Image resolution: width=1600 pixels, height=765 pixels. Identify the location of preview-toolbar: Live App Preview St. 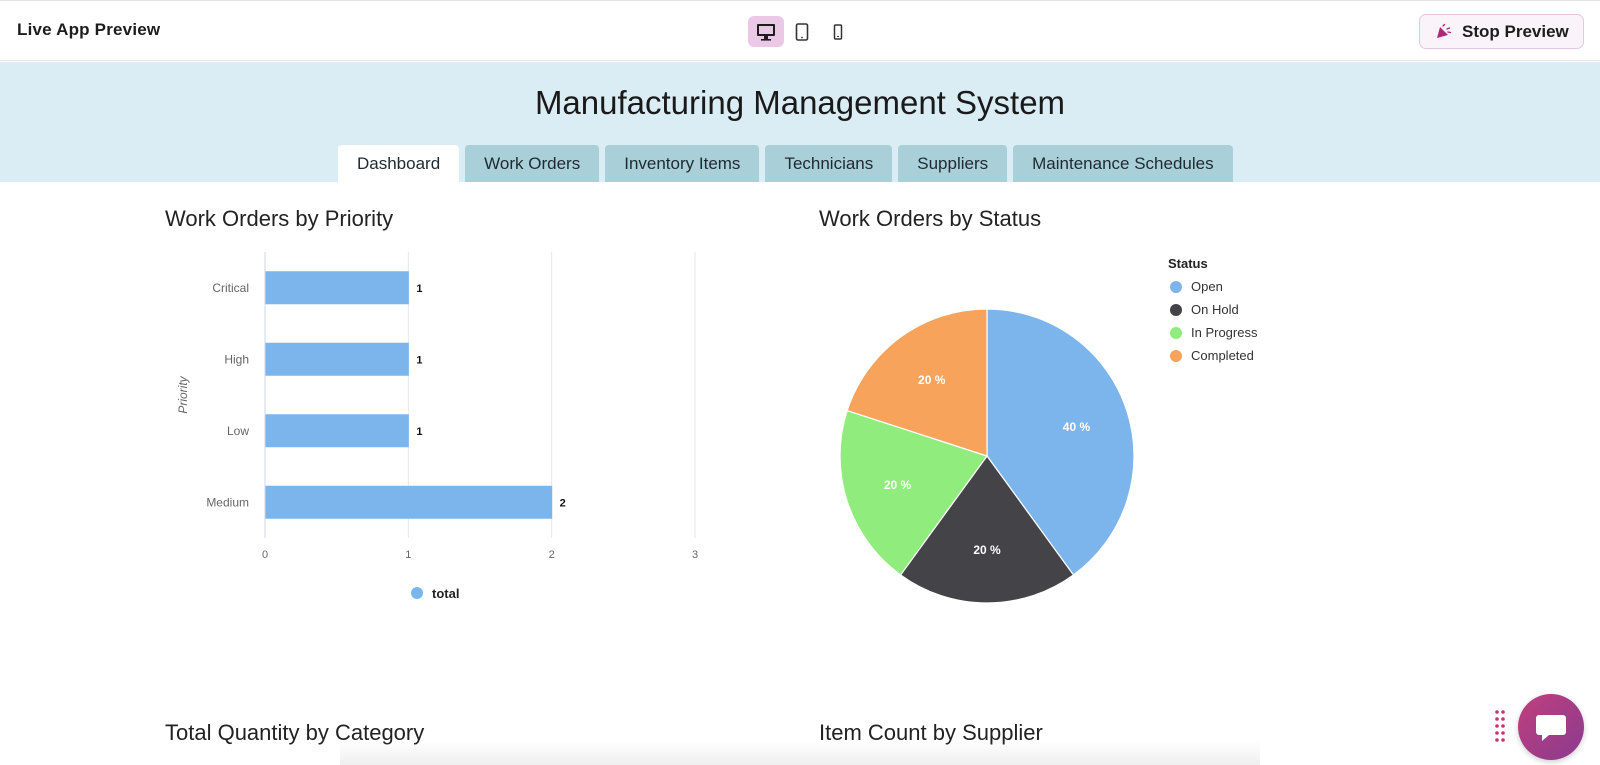
(800, 30).